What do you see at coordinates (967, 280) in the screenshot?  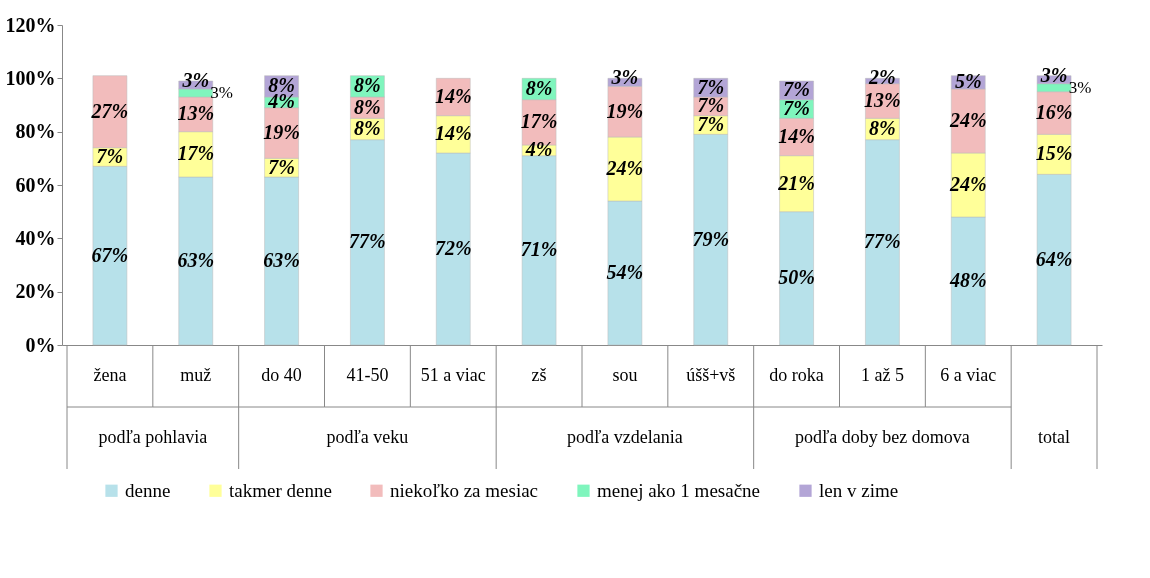 I see `data-label: 48%` at bounding box center [967, 280].